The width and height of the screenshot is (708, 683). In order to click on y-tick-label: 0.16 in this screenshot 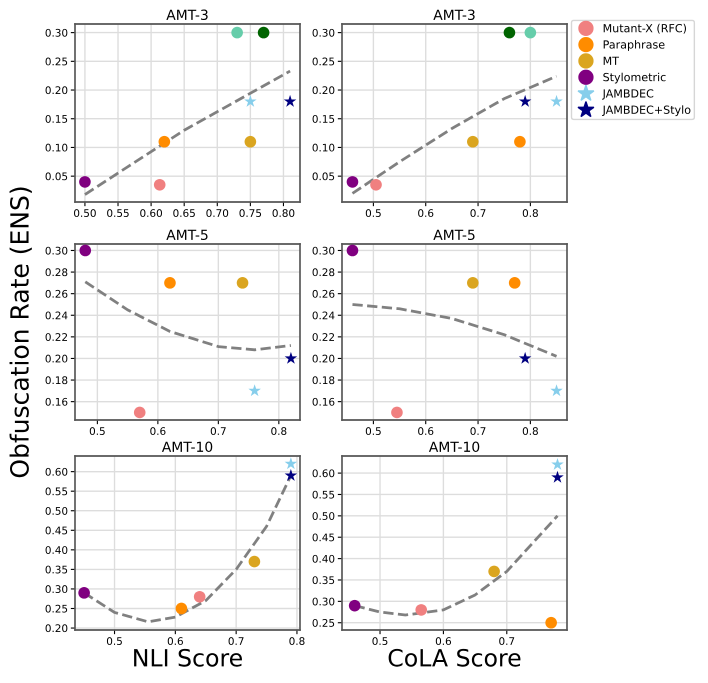, I will do `click(323, 402)`.